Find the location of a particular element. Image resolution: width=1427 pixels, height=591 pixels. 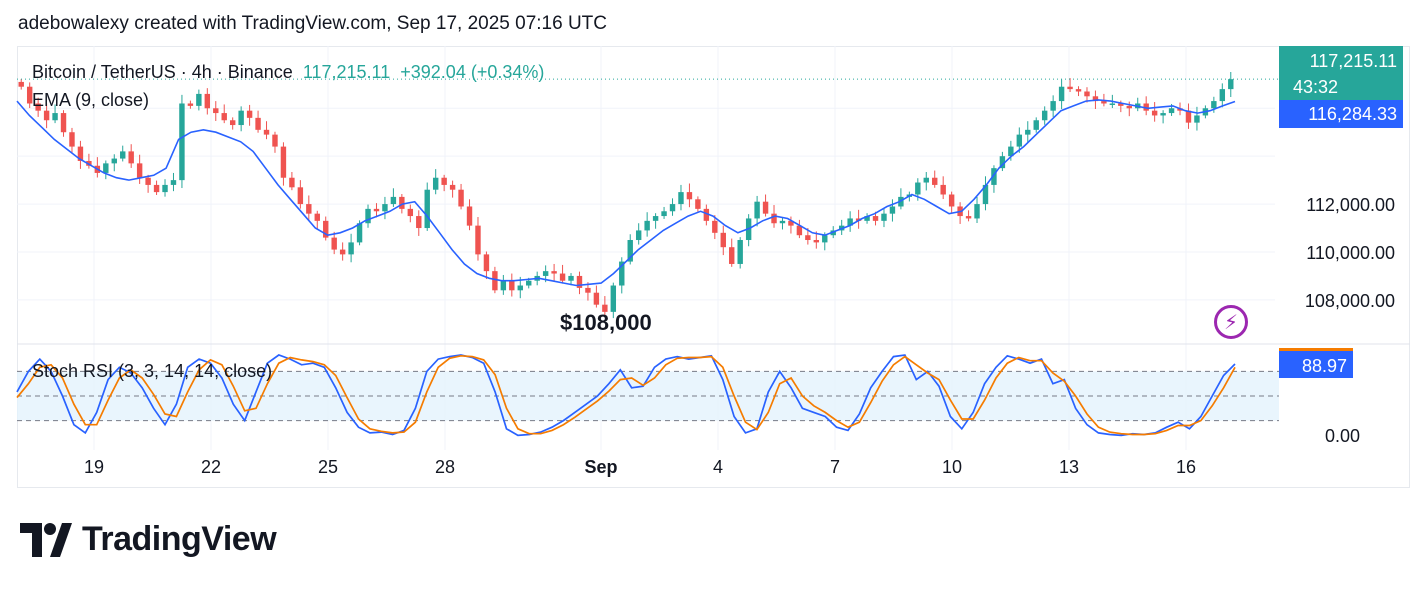

time-tick-label: 22 is located at coordinates (211, 467).